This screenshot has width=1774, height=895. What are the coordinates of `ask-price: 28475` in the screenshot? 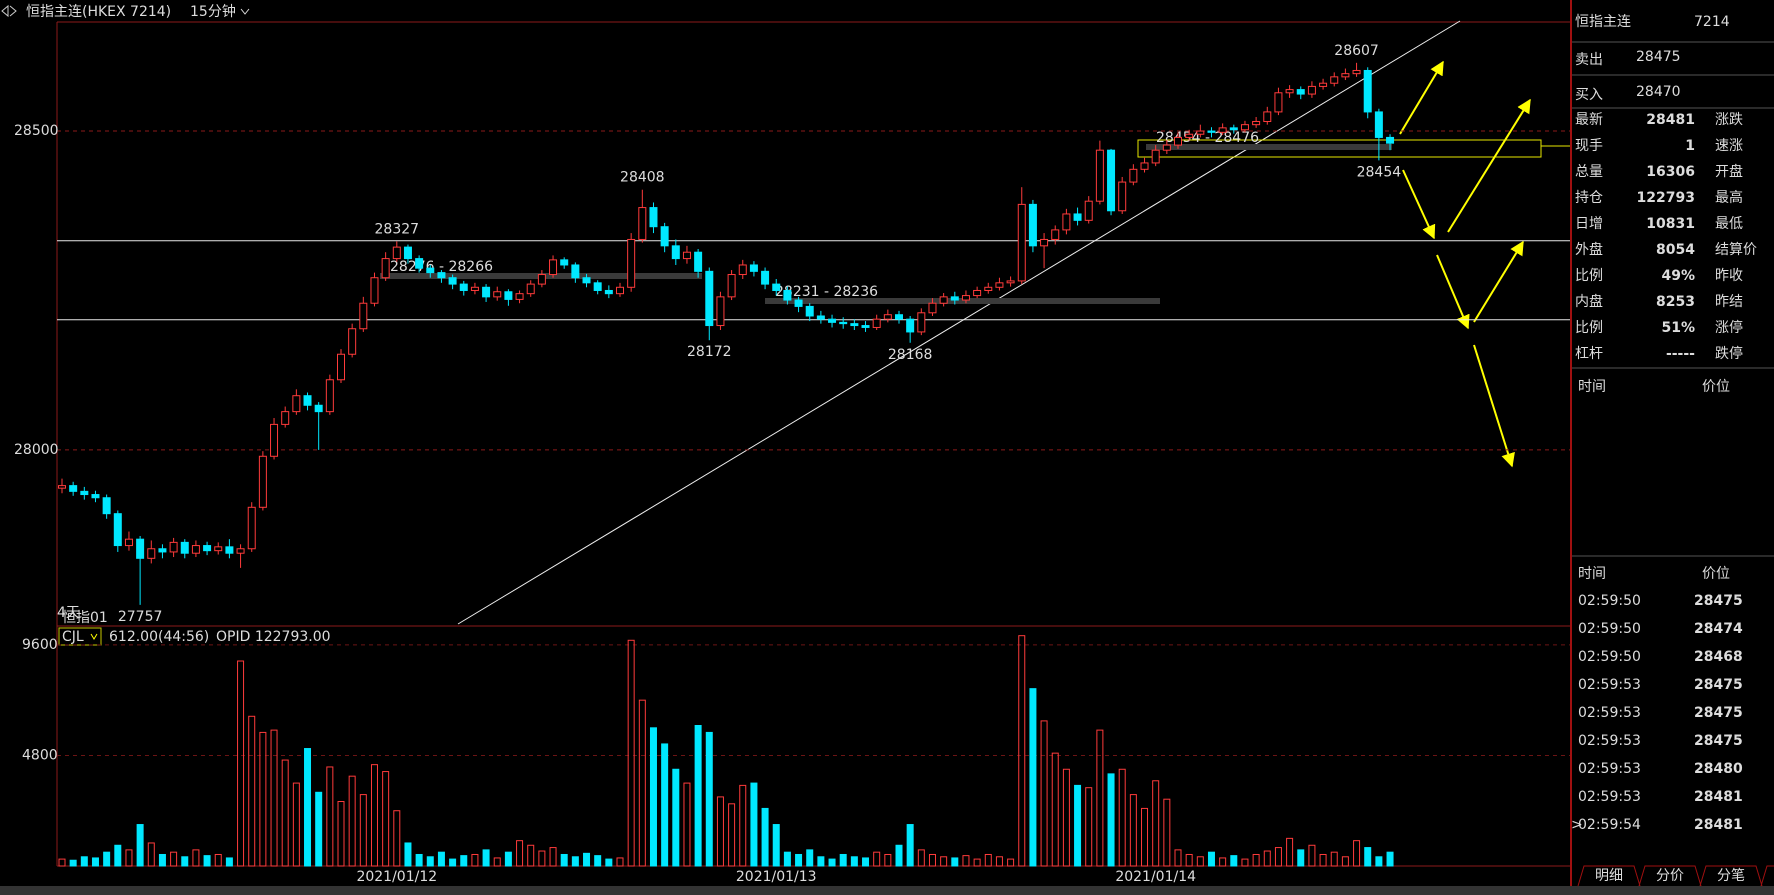 It's located at (1658, 57).